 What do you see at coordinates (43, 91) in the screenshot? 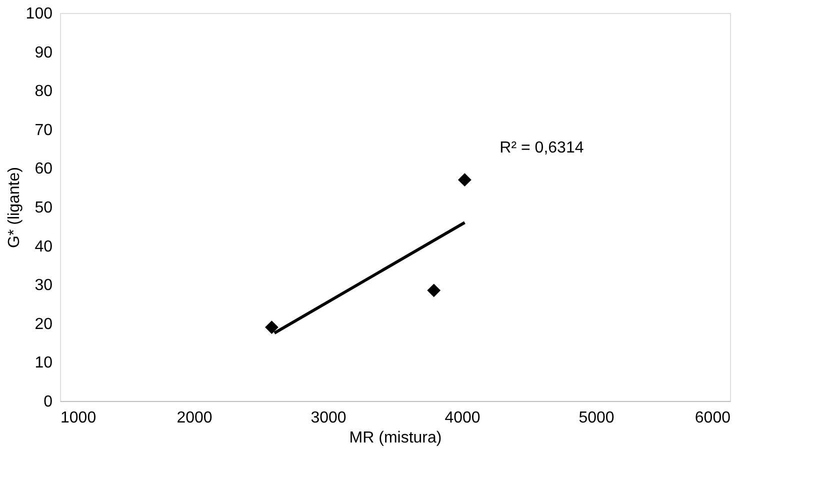
I see `y-tick-label: 80` at bounding box center [43, 91].